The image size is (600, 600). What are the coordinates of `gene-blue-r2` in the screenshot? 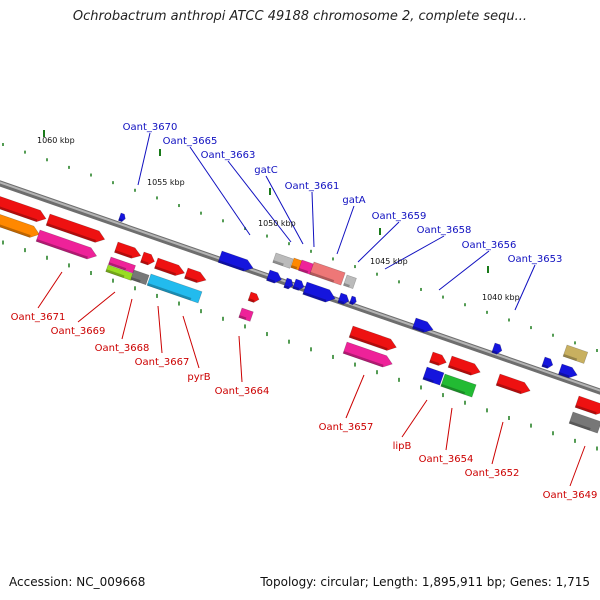 It's located at (547, 362).